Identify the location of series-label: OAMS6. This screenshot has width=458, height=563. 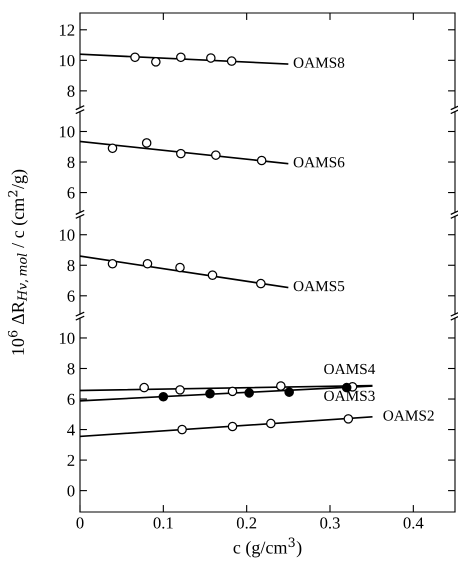
(319, 162).